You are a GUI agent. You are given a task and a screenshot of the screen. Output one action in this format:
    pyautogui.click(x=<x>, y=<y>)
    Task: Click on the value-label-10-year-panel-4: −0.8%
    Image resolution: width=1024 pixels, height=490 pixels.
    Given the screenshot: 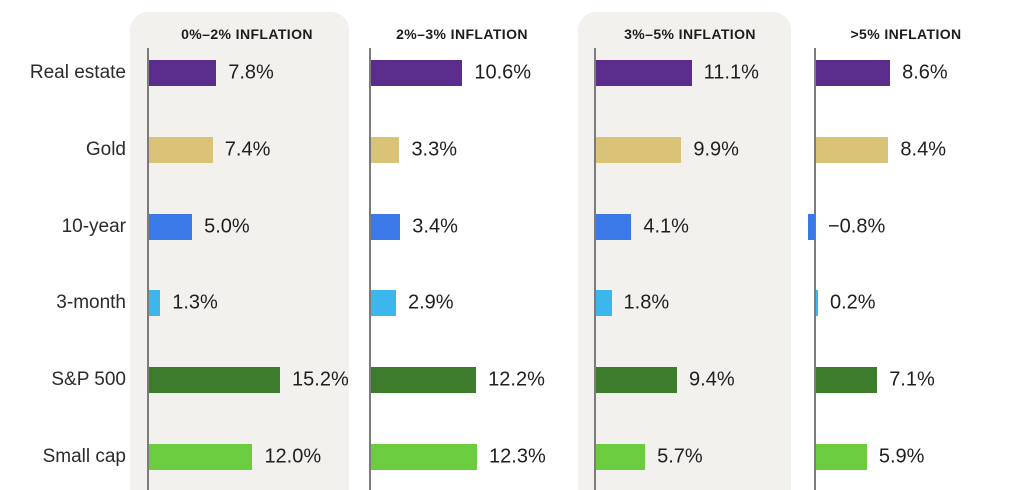 What is the action you would take?
    pyautogui.click(x=857, y=226)
    